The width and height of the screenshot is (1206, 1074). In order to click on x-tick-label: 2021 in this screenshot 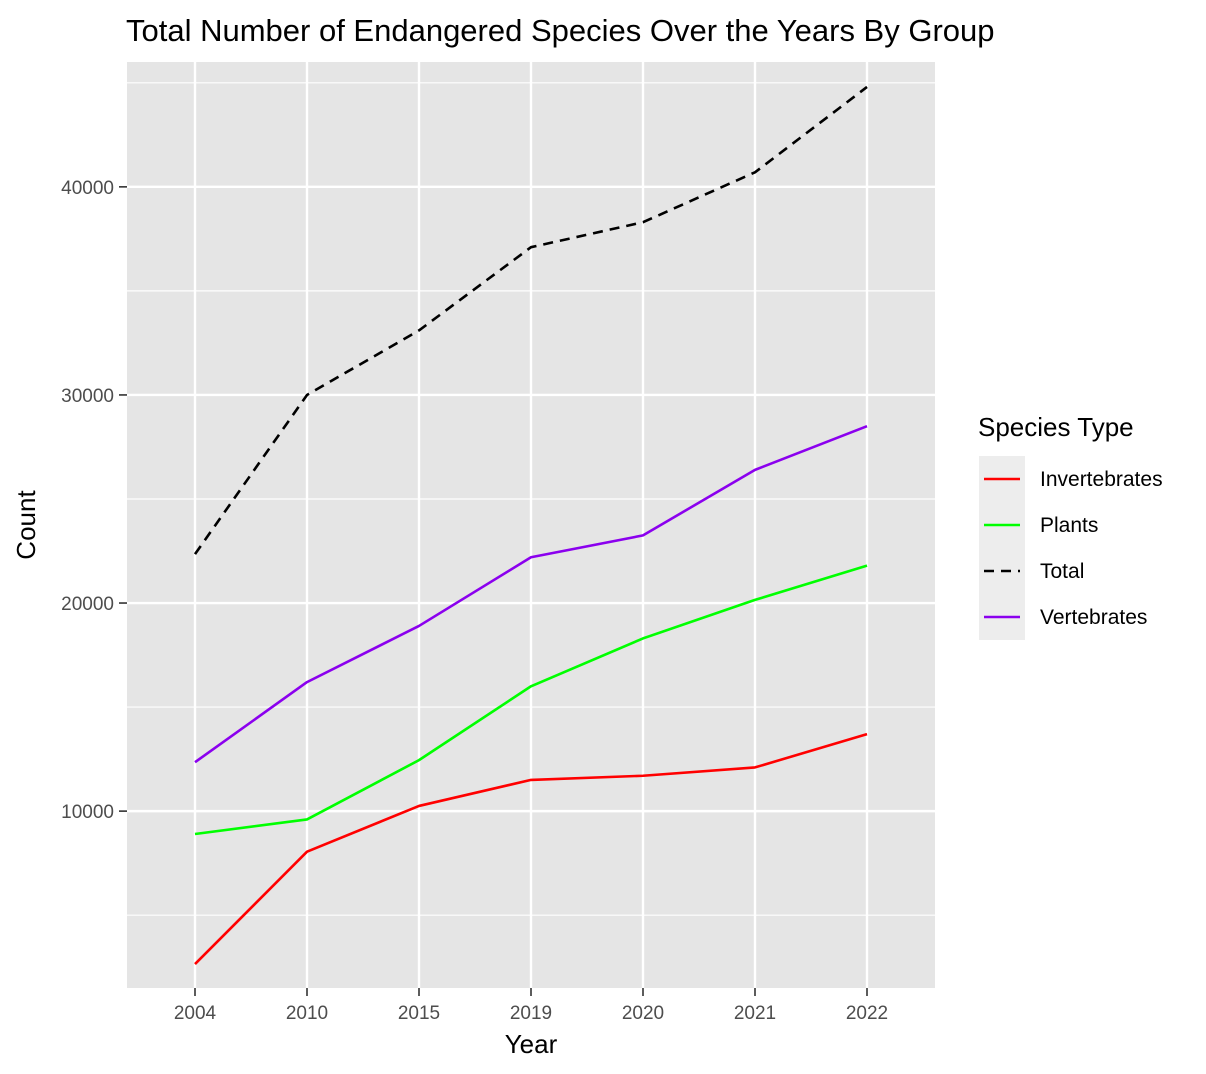, I will do `click(755, 1013)`.